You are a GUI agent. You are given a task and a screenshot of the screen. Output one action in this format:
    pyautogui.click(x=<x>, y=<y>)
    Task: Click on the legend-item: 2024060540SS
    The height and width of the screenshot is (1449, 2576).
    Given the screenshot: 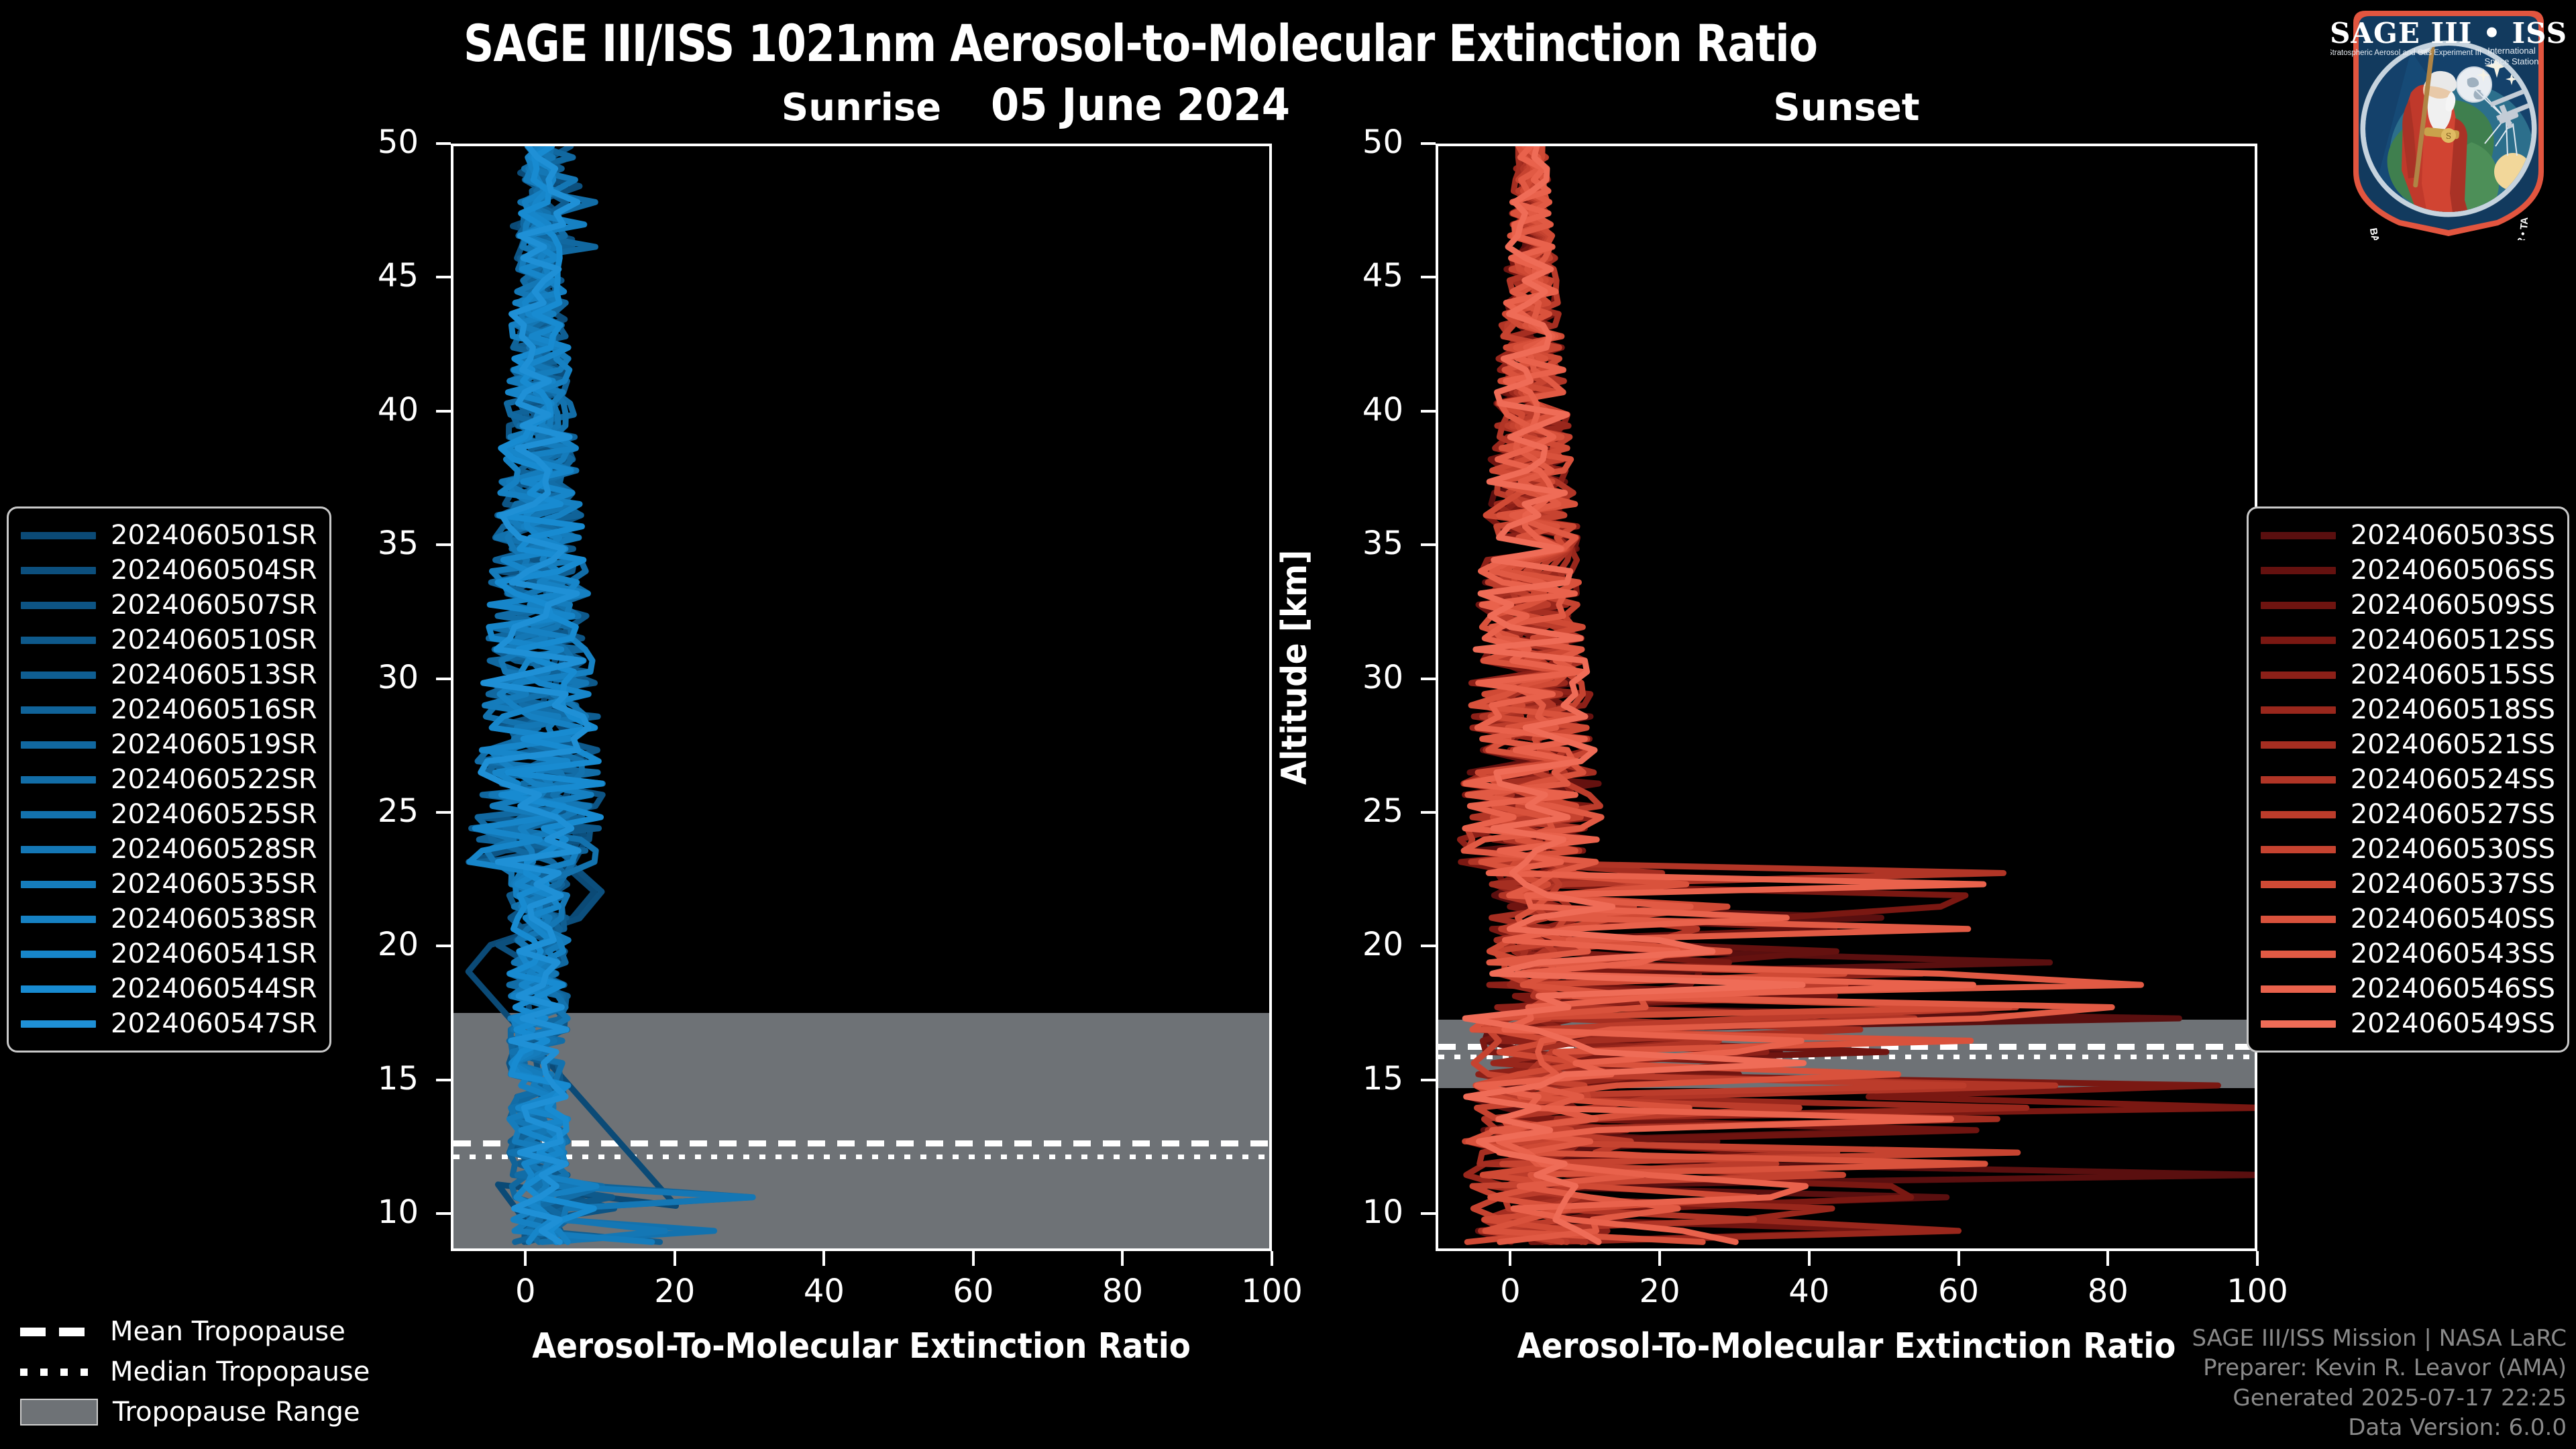 What is the action you would take?
    pyautogui.click(x=2407, y=919)
    